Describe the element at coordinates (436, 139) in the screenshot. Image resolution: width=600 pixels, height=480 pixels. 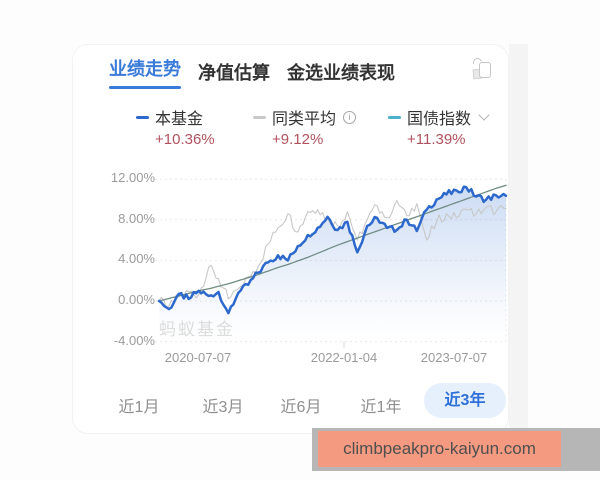
I see `legend-bond-value: +11.39%` at that location.